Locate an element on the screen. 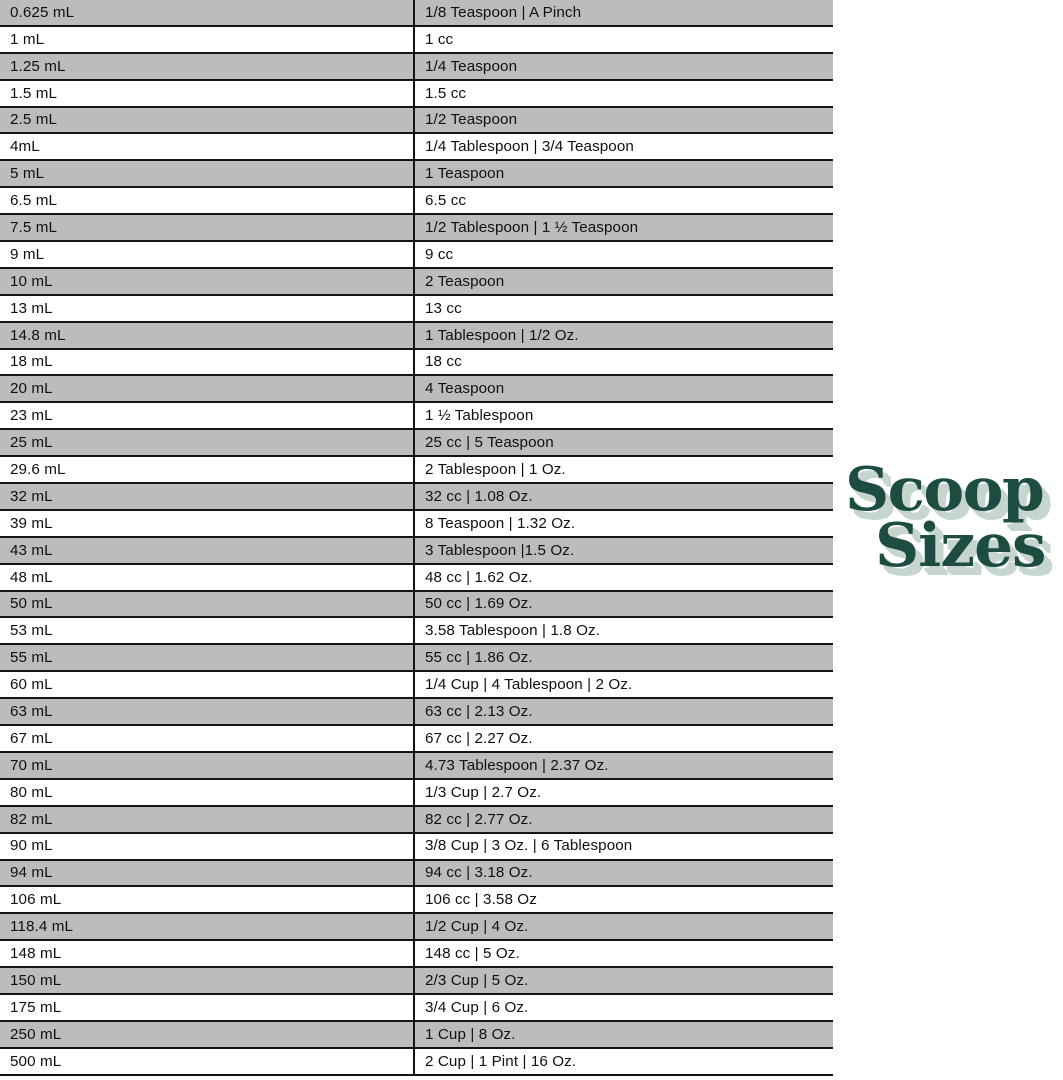  cell-equivalent: 2 Tablespoon | 1 Oz. is located at coordinates (495, 469).